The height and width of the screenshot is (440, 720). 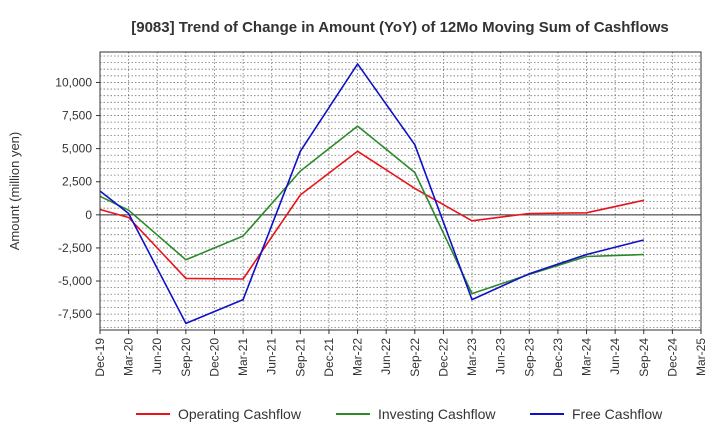 What do you see at coordinates (672, 357) in the screenshot?
I see `x-tick-label: Dec-24` at bounding box center [672, 357].